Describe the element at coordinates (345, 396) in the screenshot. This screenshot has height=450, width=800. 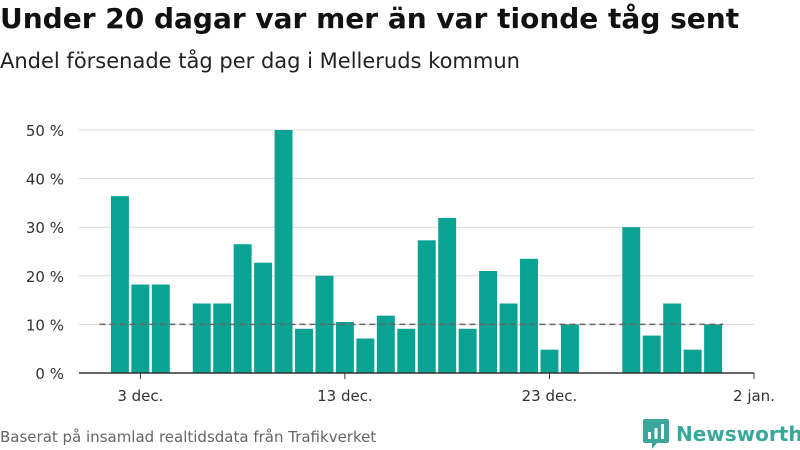
I see `x-tick-label: 13 dec.` at that location.